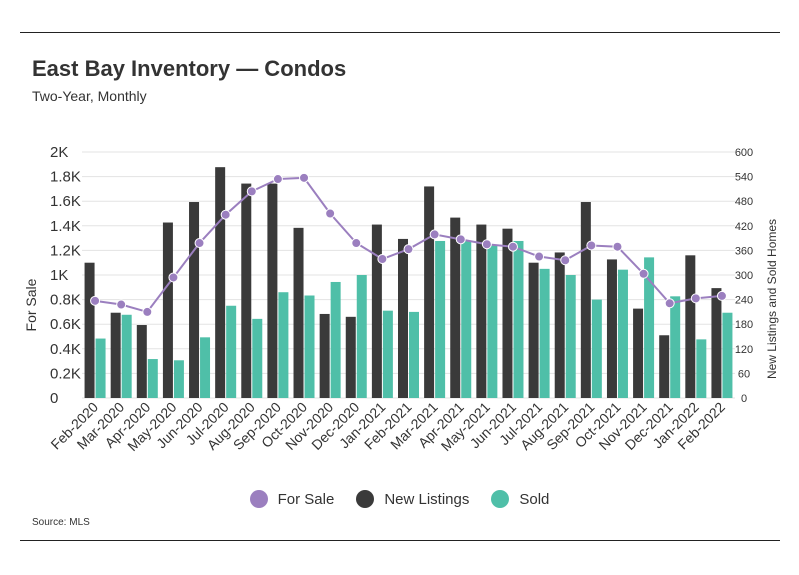 The image size is (799, 575). Describe the element at coordinates (258, 499) in the screenshot. I see `legend-swatch-for-sale` at that location.